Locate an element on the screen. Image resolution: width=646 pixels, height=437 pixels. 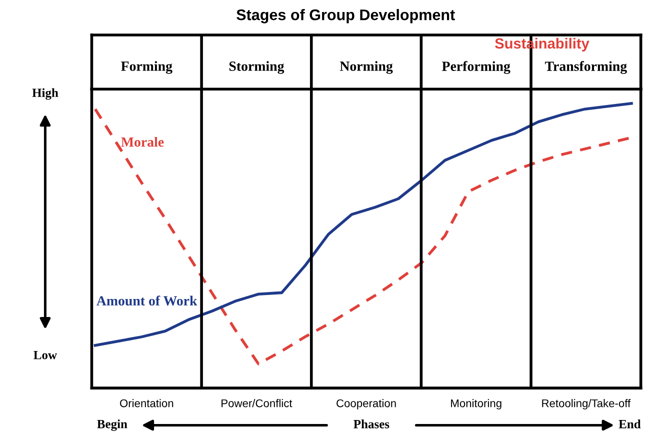
series-label: Morale is located at coordinates (142, 141).